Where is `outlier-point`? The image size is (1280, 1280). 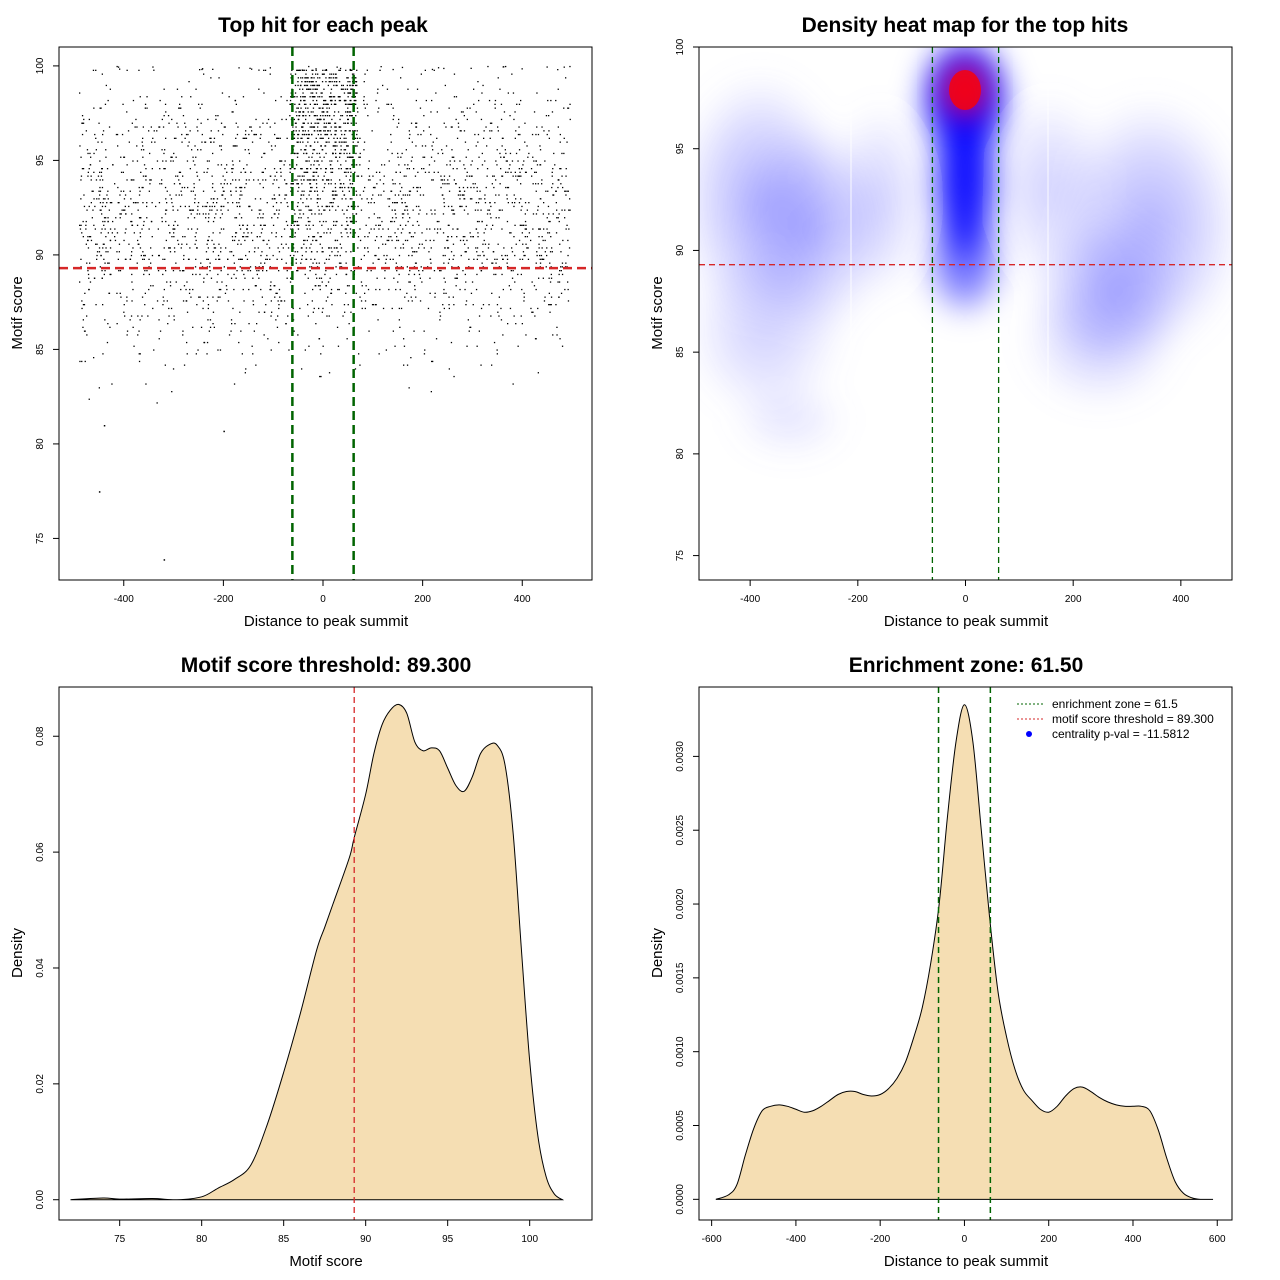
outlier-point is located at coordinates (224, 431).